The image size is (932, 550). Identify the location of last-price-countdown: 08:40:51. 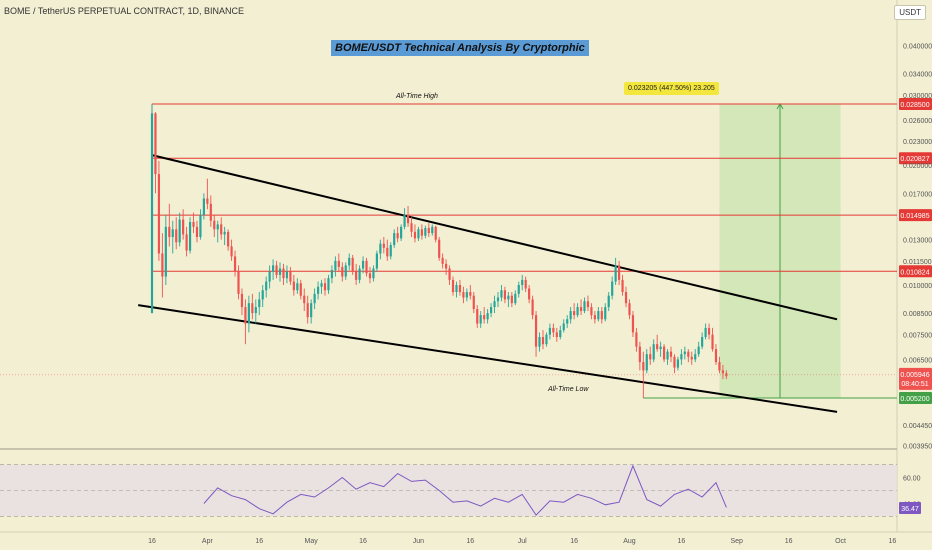
(914, 384).